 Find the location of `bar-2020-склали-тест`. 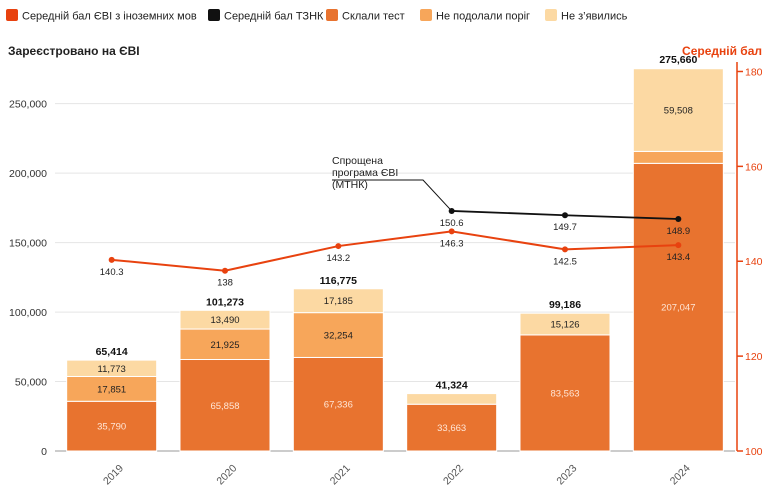

bar-2020-склали-тест is located at coordinates (225, 405).